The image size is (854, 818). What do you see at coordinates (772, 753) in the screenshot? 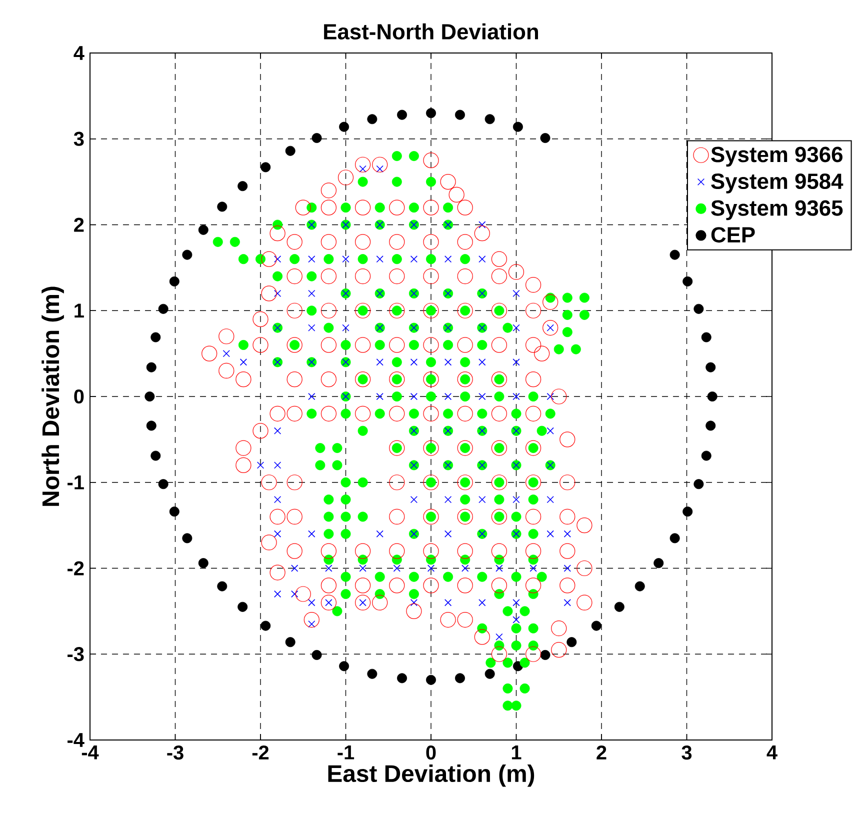
I see `x-tick-label: 4` at bounding box center [772, 753].